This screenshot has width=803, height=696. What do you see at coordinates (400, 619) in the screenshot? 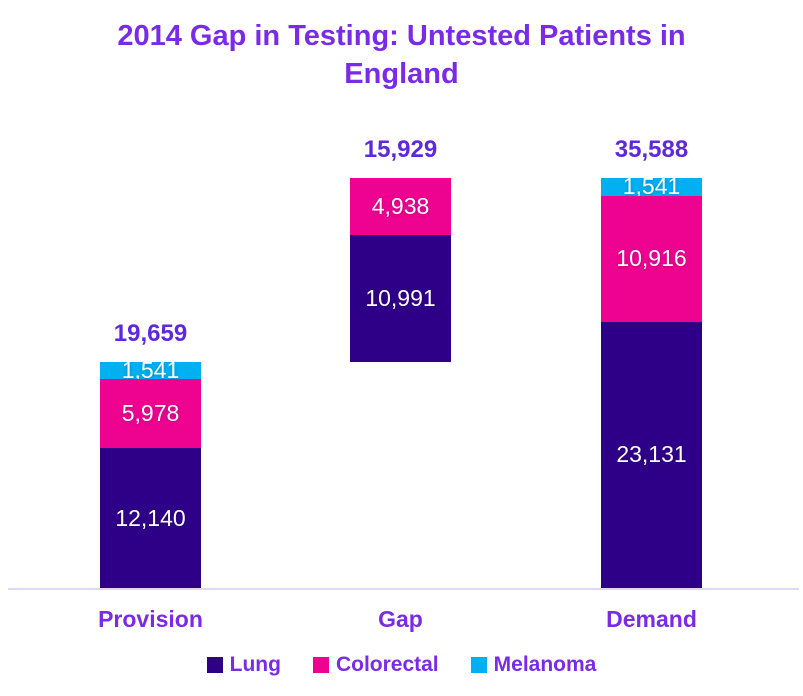
I see `x-axis-label-gap: Gap` at bounding box center [400, 619].